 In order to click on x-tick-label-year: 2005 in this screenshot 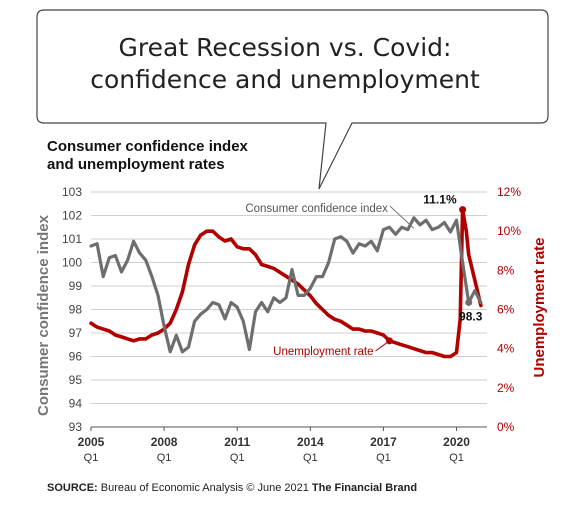, I will do `click(91, 442)`.